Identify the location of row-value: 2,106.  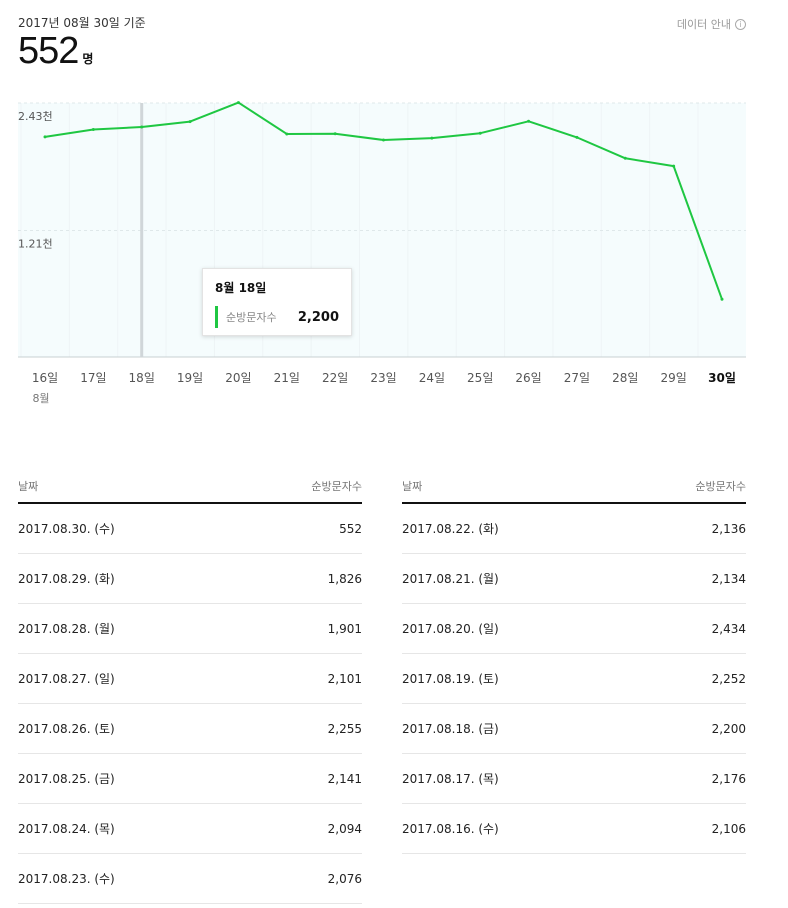
(728, 828).